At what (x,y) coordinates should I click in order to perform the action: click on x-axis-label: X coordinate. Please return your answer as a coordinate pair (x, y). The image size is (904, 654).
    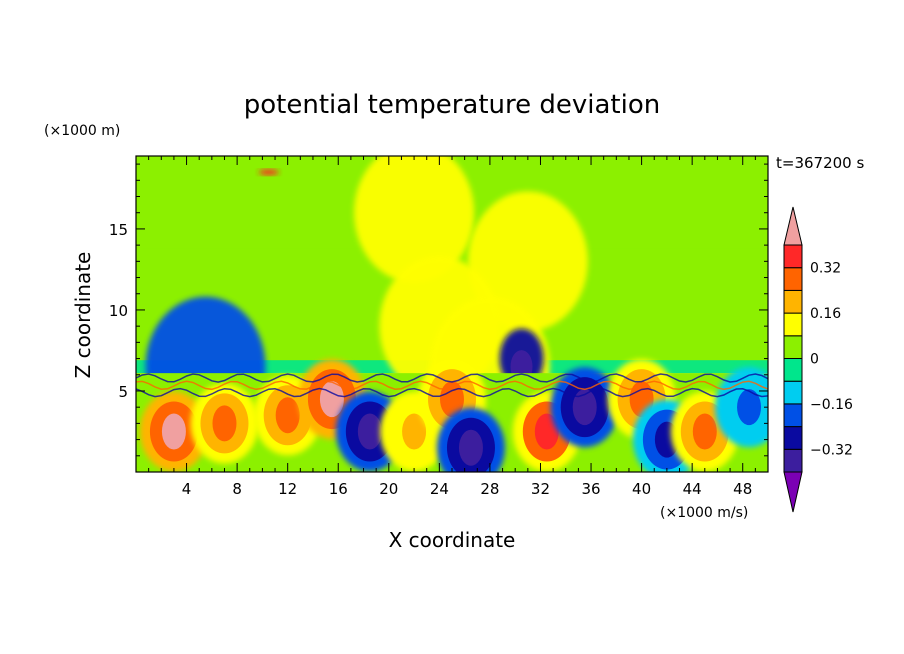
    Looking at the image, I should click on (452, 540).